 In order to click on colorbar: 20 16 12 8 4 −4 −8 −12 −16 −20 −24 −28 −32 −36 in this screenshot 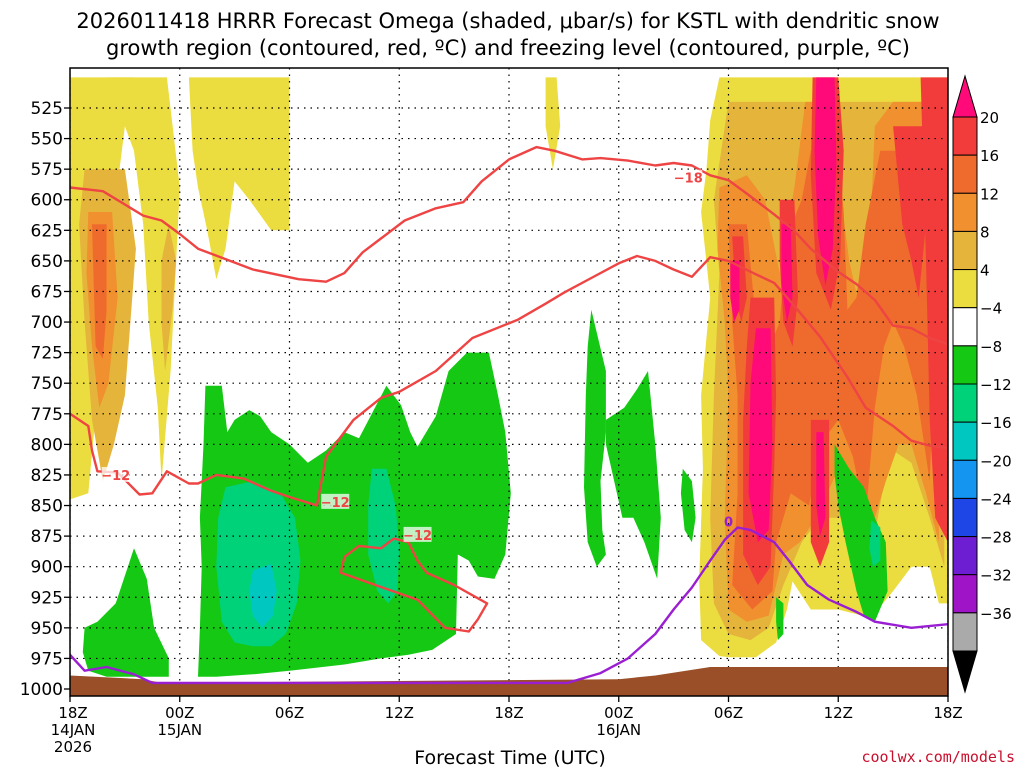, I will do `click(982, 384)`.